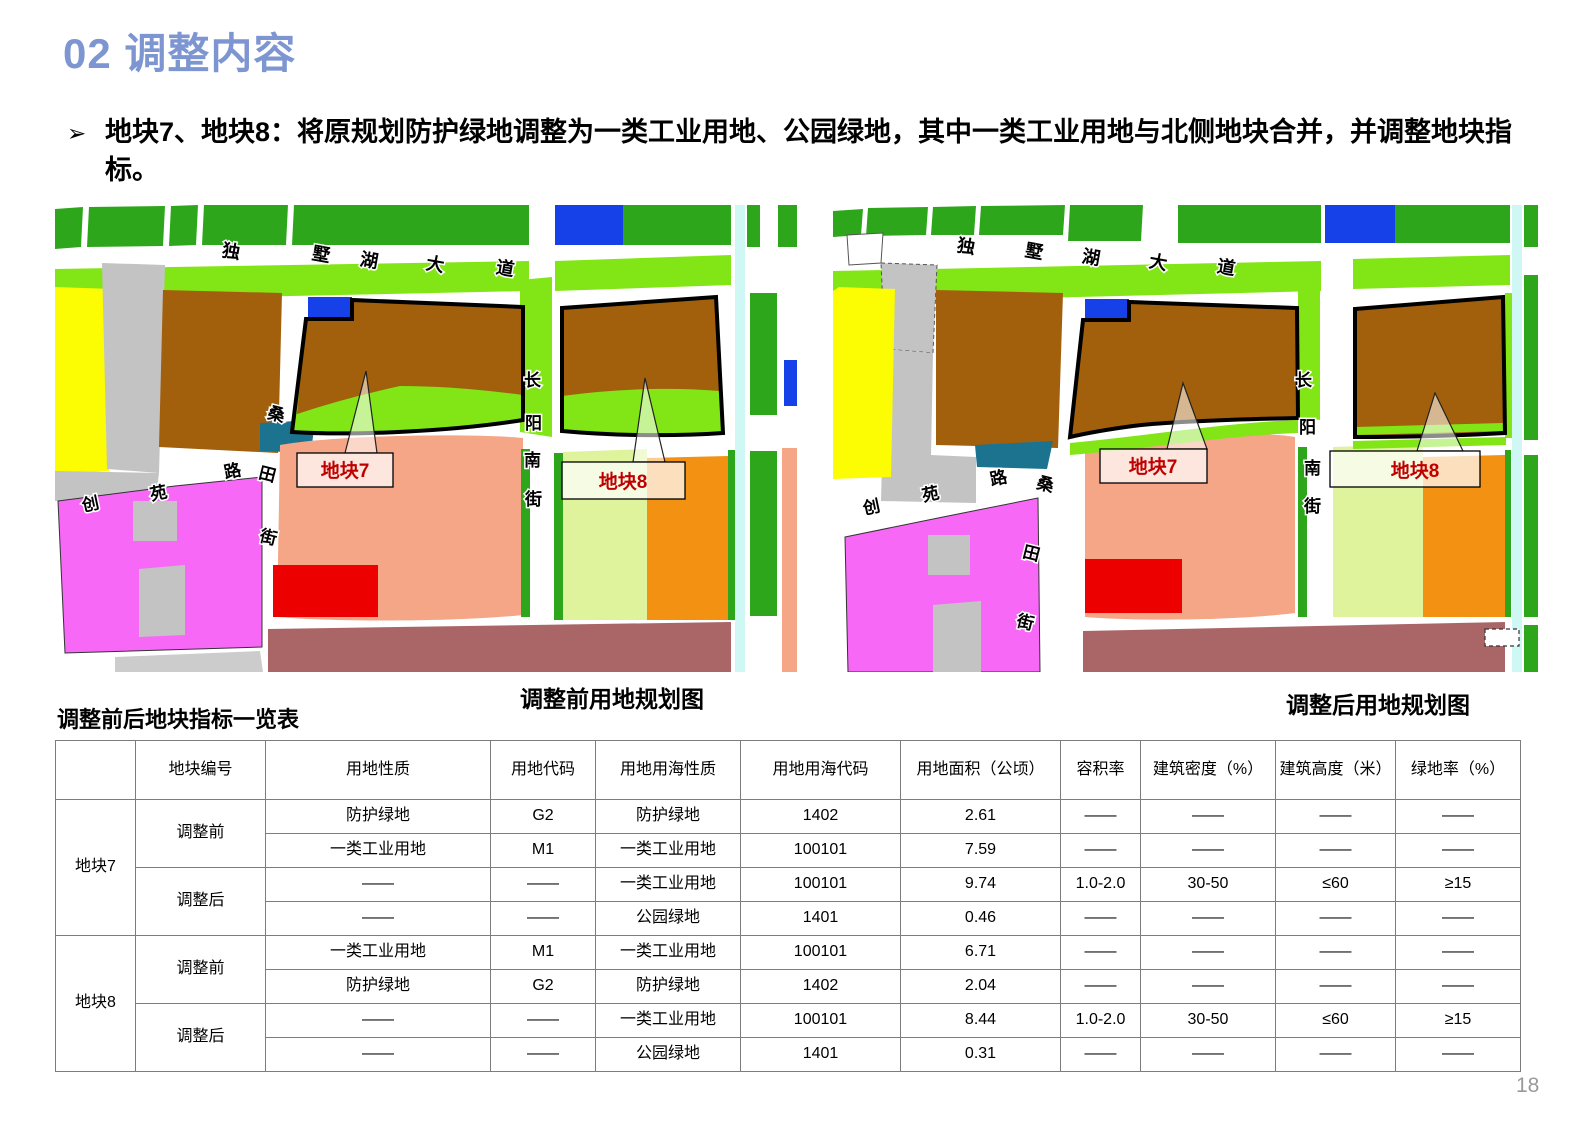  I want to click on col-header: 容积率, so click(1100, 770).